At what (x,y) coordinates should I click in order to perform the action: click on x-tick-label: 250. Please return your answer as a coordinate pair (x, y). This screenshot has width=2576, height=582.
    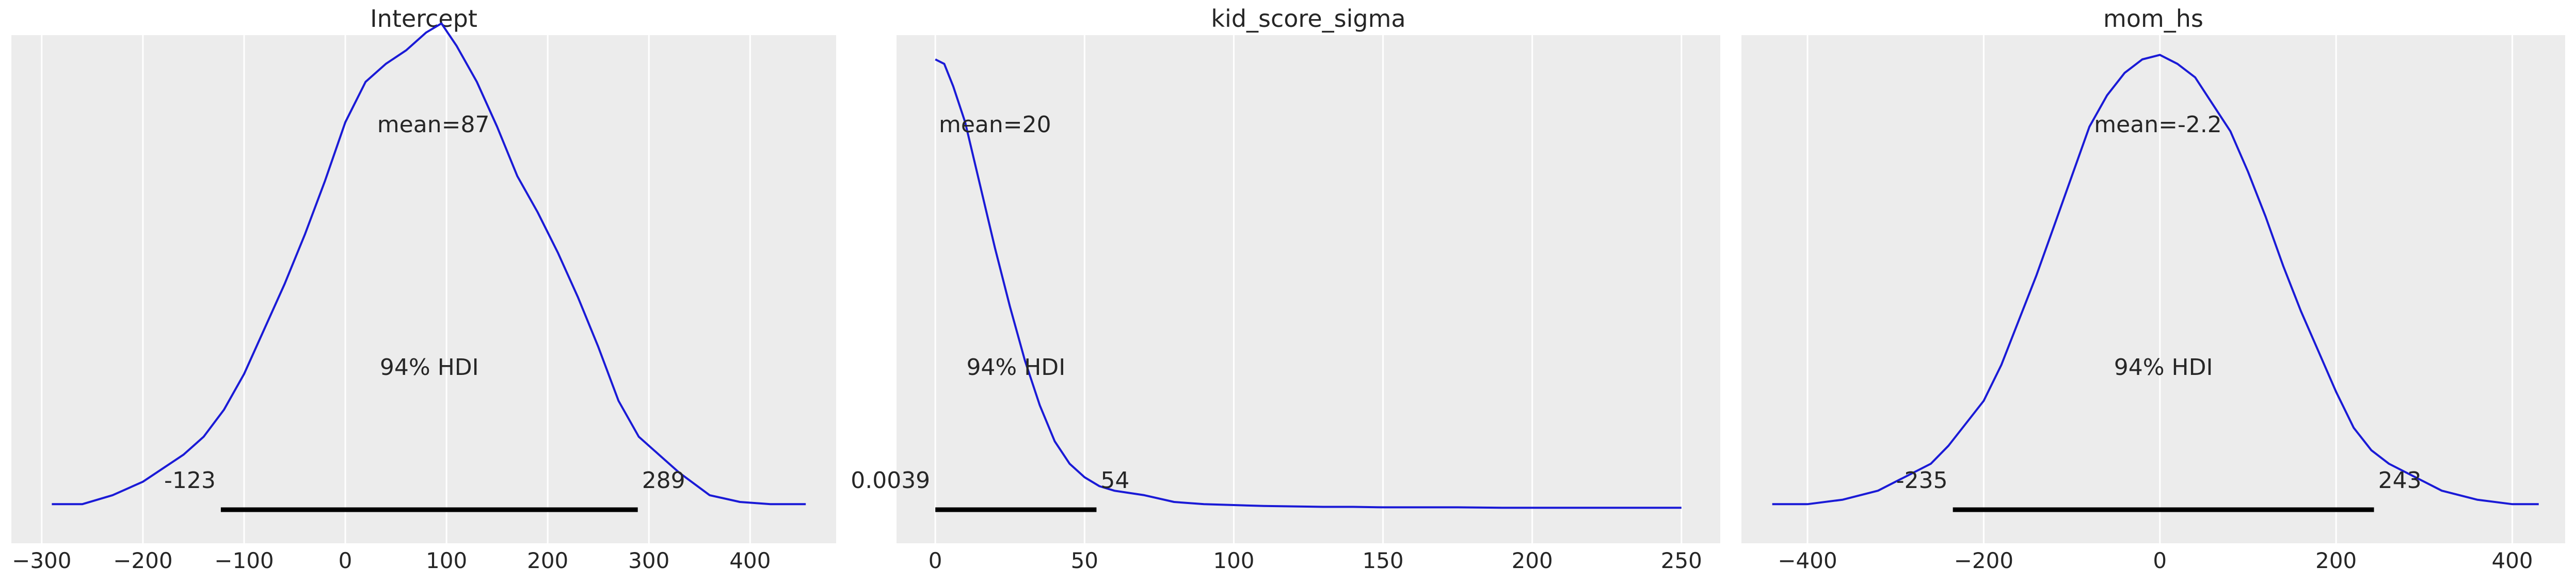
    Looking at the image, I should click on (1681, 560).